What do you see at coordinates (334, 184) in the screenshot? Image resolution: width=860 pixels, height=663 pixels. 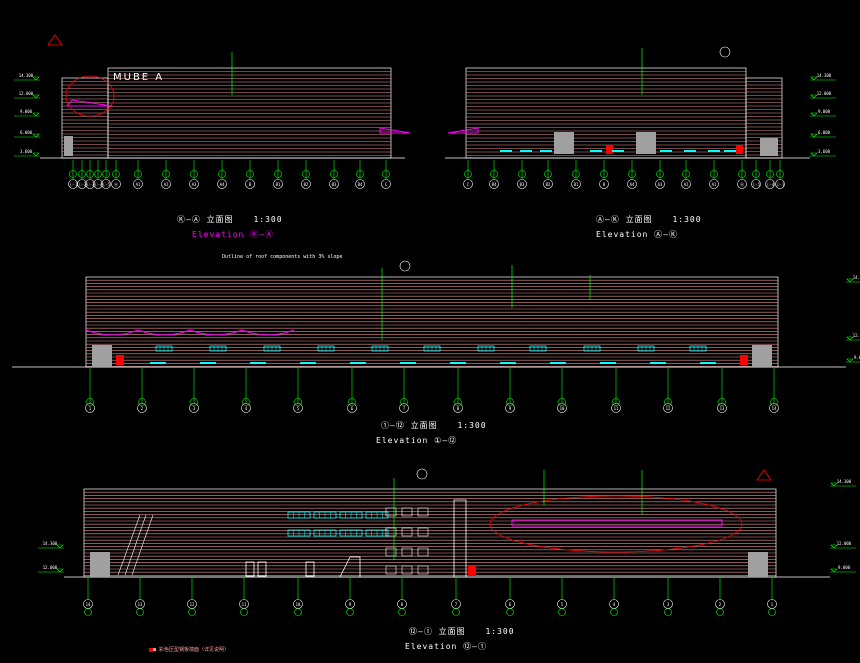 I see `elev-a-axis-label: B3` at bounding box center [334, 184].